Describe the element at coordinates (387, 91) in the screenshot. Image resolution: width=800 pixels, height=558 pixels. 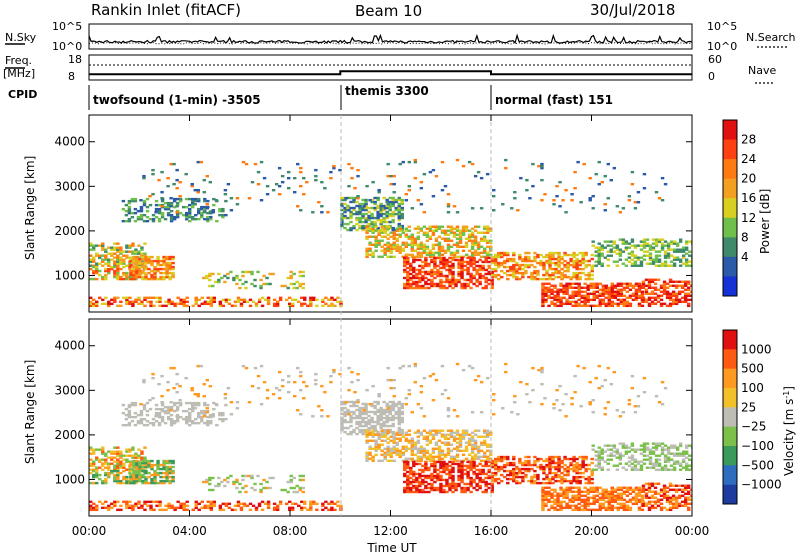
I see `mode-label-themis: themis 3300` at that location.